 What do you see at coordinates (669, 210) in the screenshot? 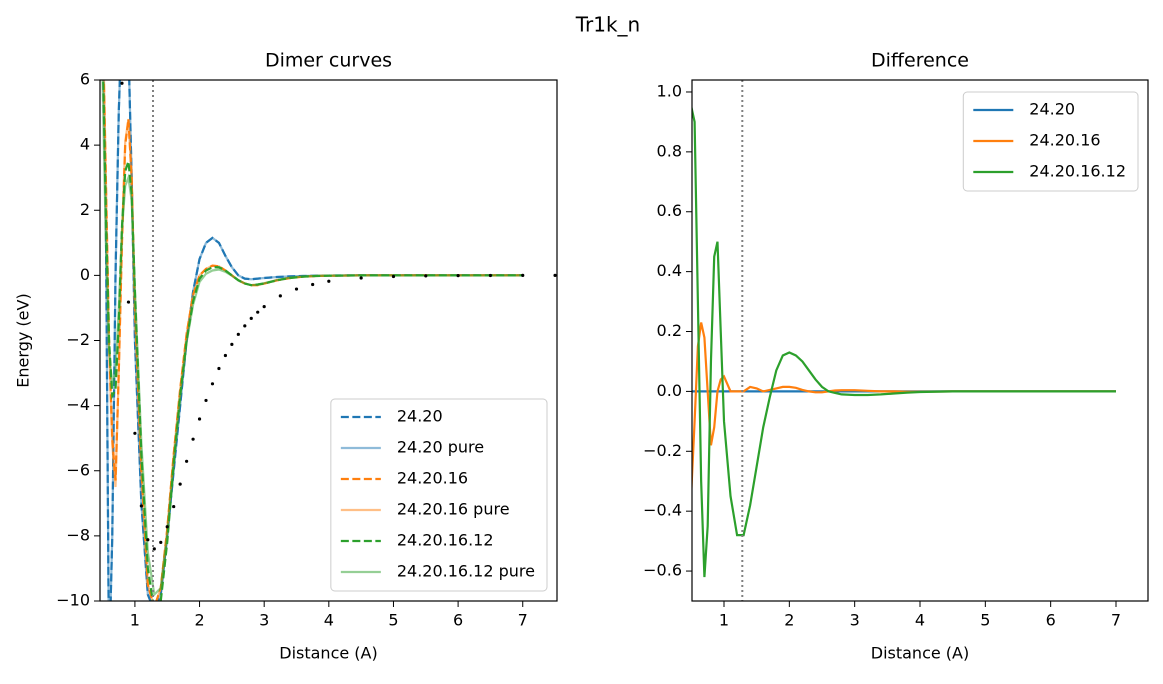
I see `y-tick-label: 0.6` at bounding box center [669, 210].